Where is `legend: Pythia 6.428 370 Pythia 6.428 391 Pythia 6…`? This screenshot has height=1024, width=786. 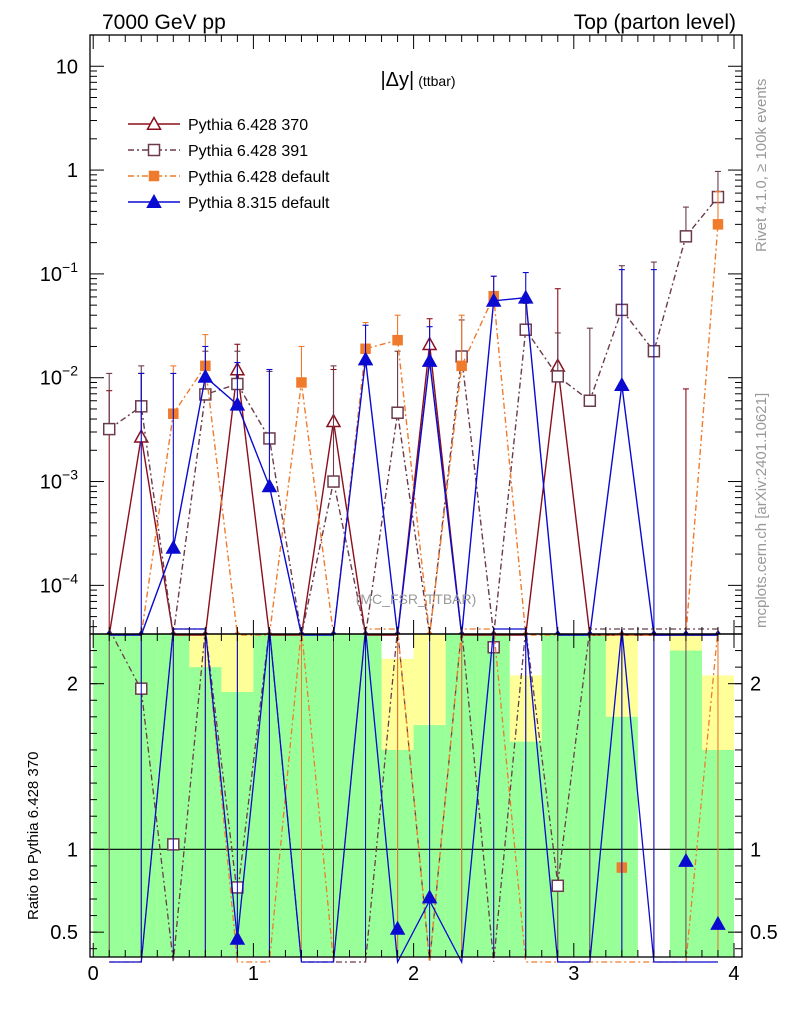
legend: Pythia 6.428 370 Pythia 6.428 391 Pythia 6… is located at coordinates (229, 163).